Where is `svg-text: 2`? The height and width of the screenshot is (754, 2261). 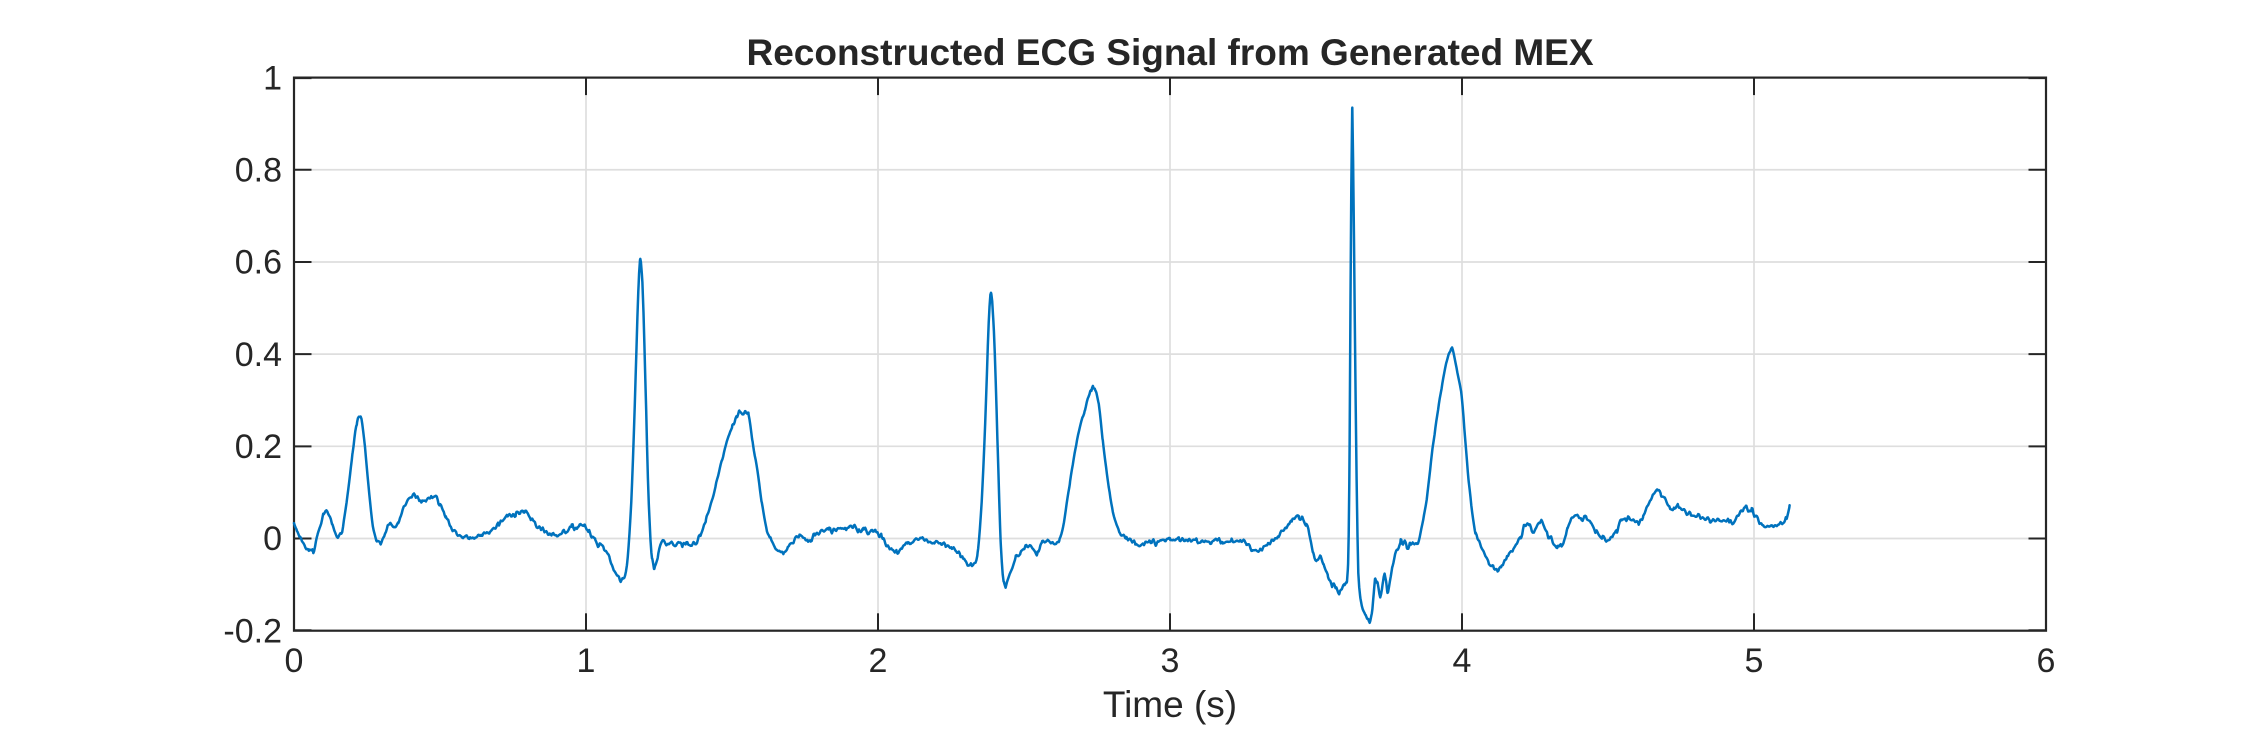 svg-text: 2 is located at coordinates (878, 661).